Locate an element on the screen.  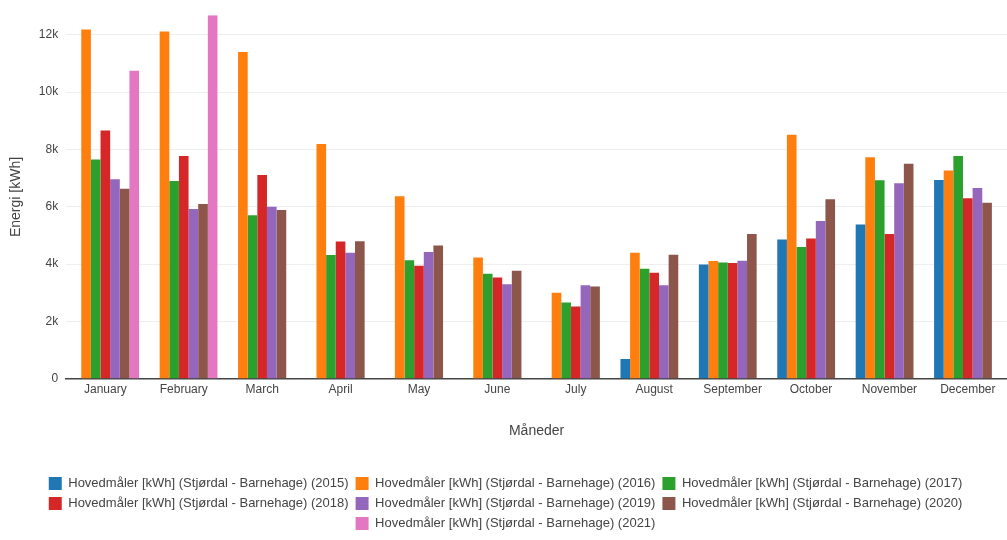
y-tick-label: 10k is located at coordinates (49, 91).